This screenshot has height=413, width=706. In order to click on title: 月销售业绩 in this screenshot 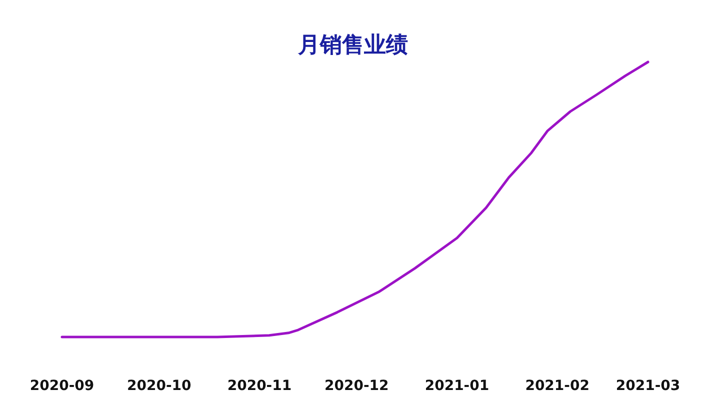, I will do `click(353, 45)`.